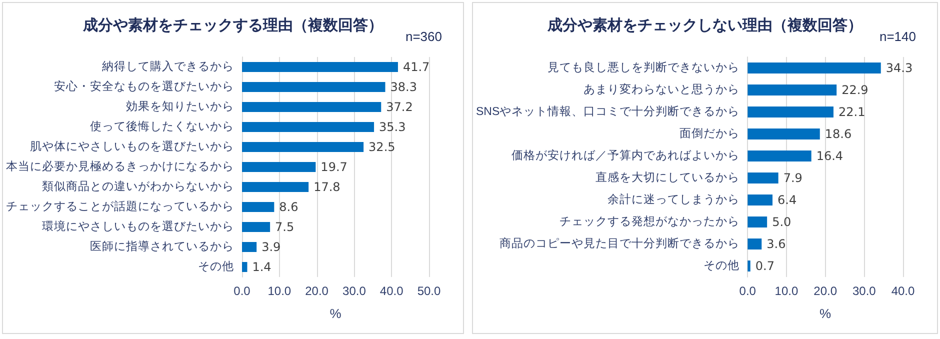  I want to click on y-tick-label: 直感を大切にしているから, so click(668, 177).